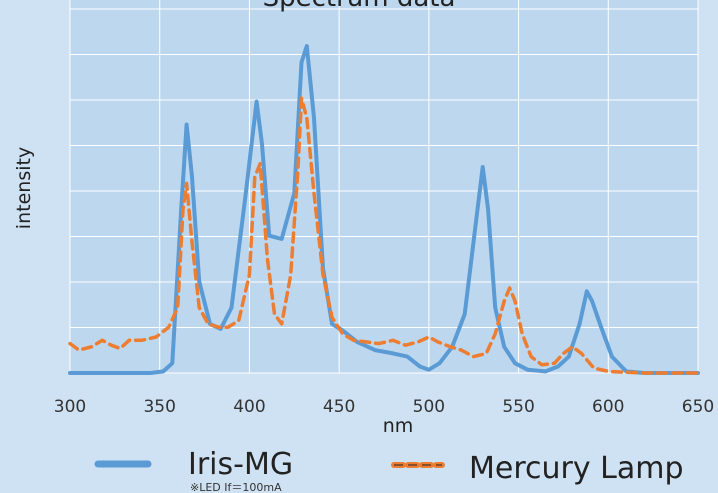  What do you see at coordinates (159, 407) in the screenshot?
I see `x-tick-label: 350` at bounding box center [159, 407].